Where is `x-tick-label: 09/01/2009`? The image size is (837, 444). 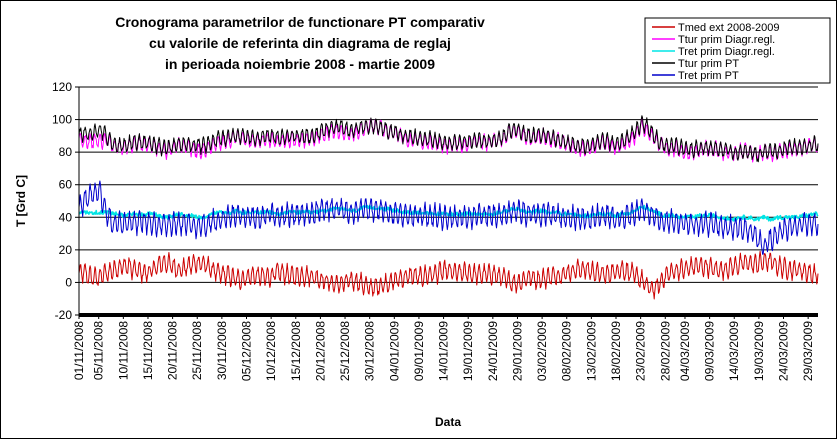
x-tick-label: 09/01/2009 is located at coordinates (419, 351).